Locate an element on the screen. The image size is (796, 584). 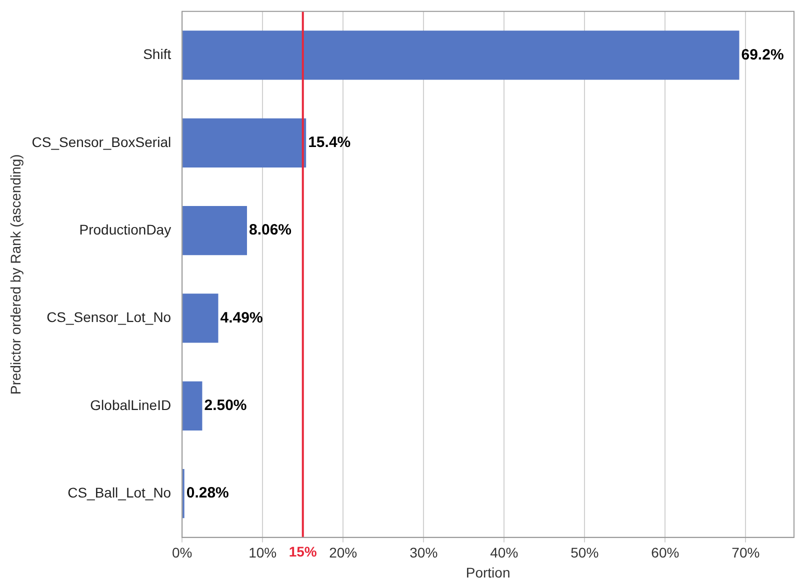
x-tick-label: 40% is located at coordinates (504, 552).